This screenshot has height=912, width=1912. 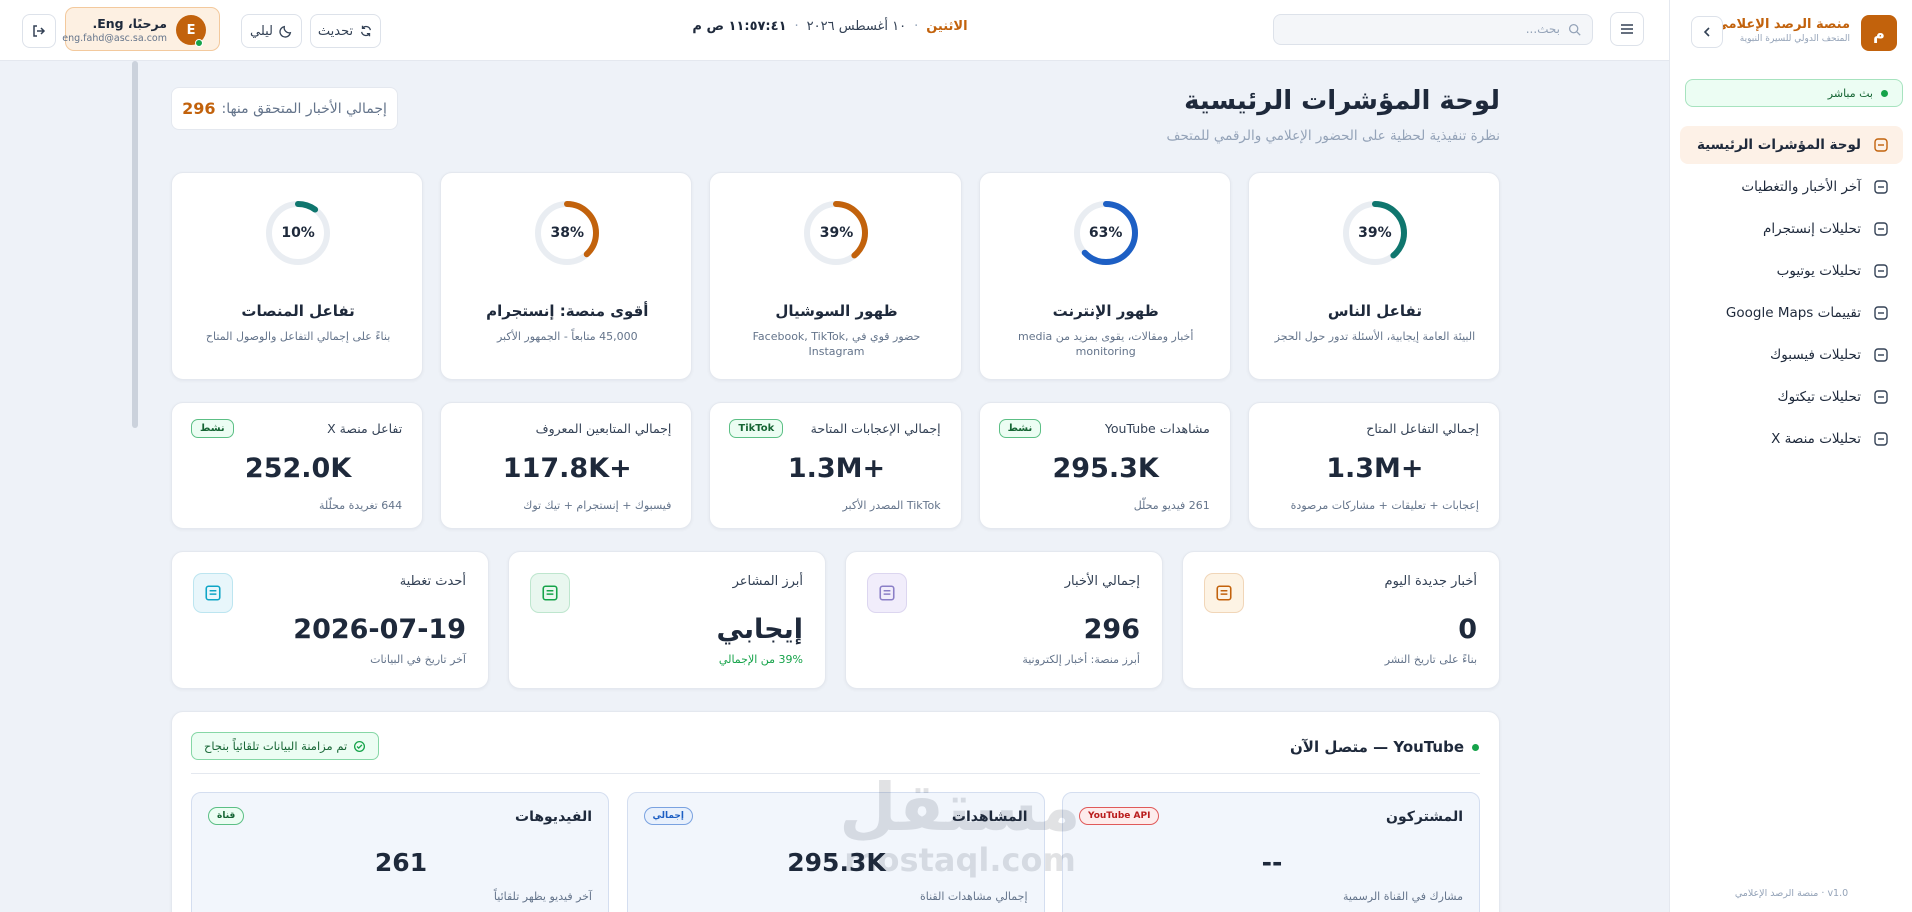 I want to click on page-title: لوحة المؤشرات الرئيسية, so click(x=1342, y=101).